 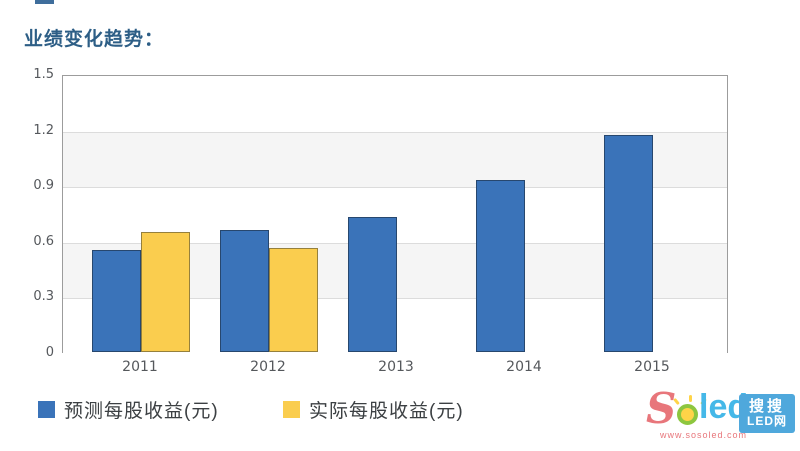 I want to click on legend-item-forecast-eps: 预测每股收益(元), so click(x=128, y=409).